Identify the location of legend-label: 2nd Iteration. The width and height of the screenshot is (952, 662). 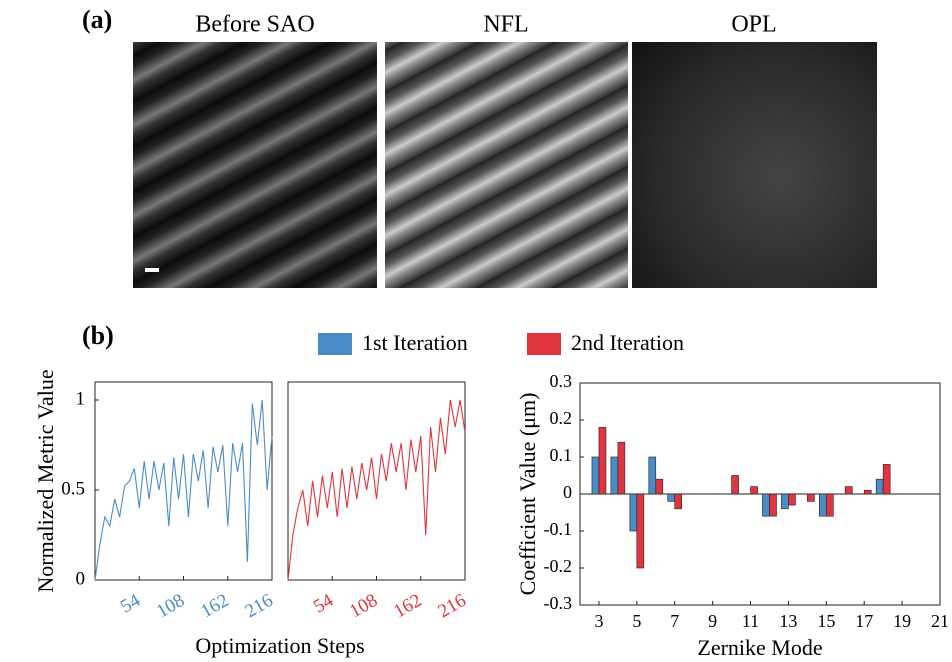
(627, 342).